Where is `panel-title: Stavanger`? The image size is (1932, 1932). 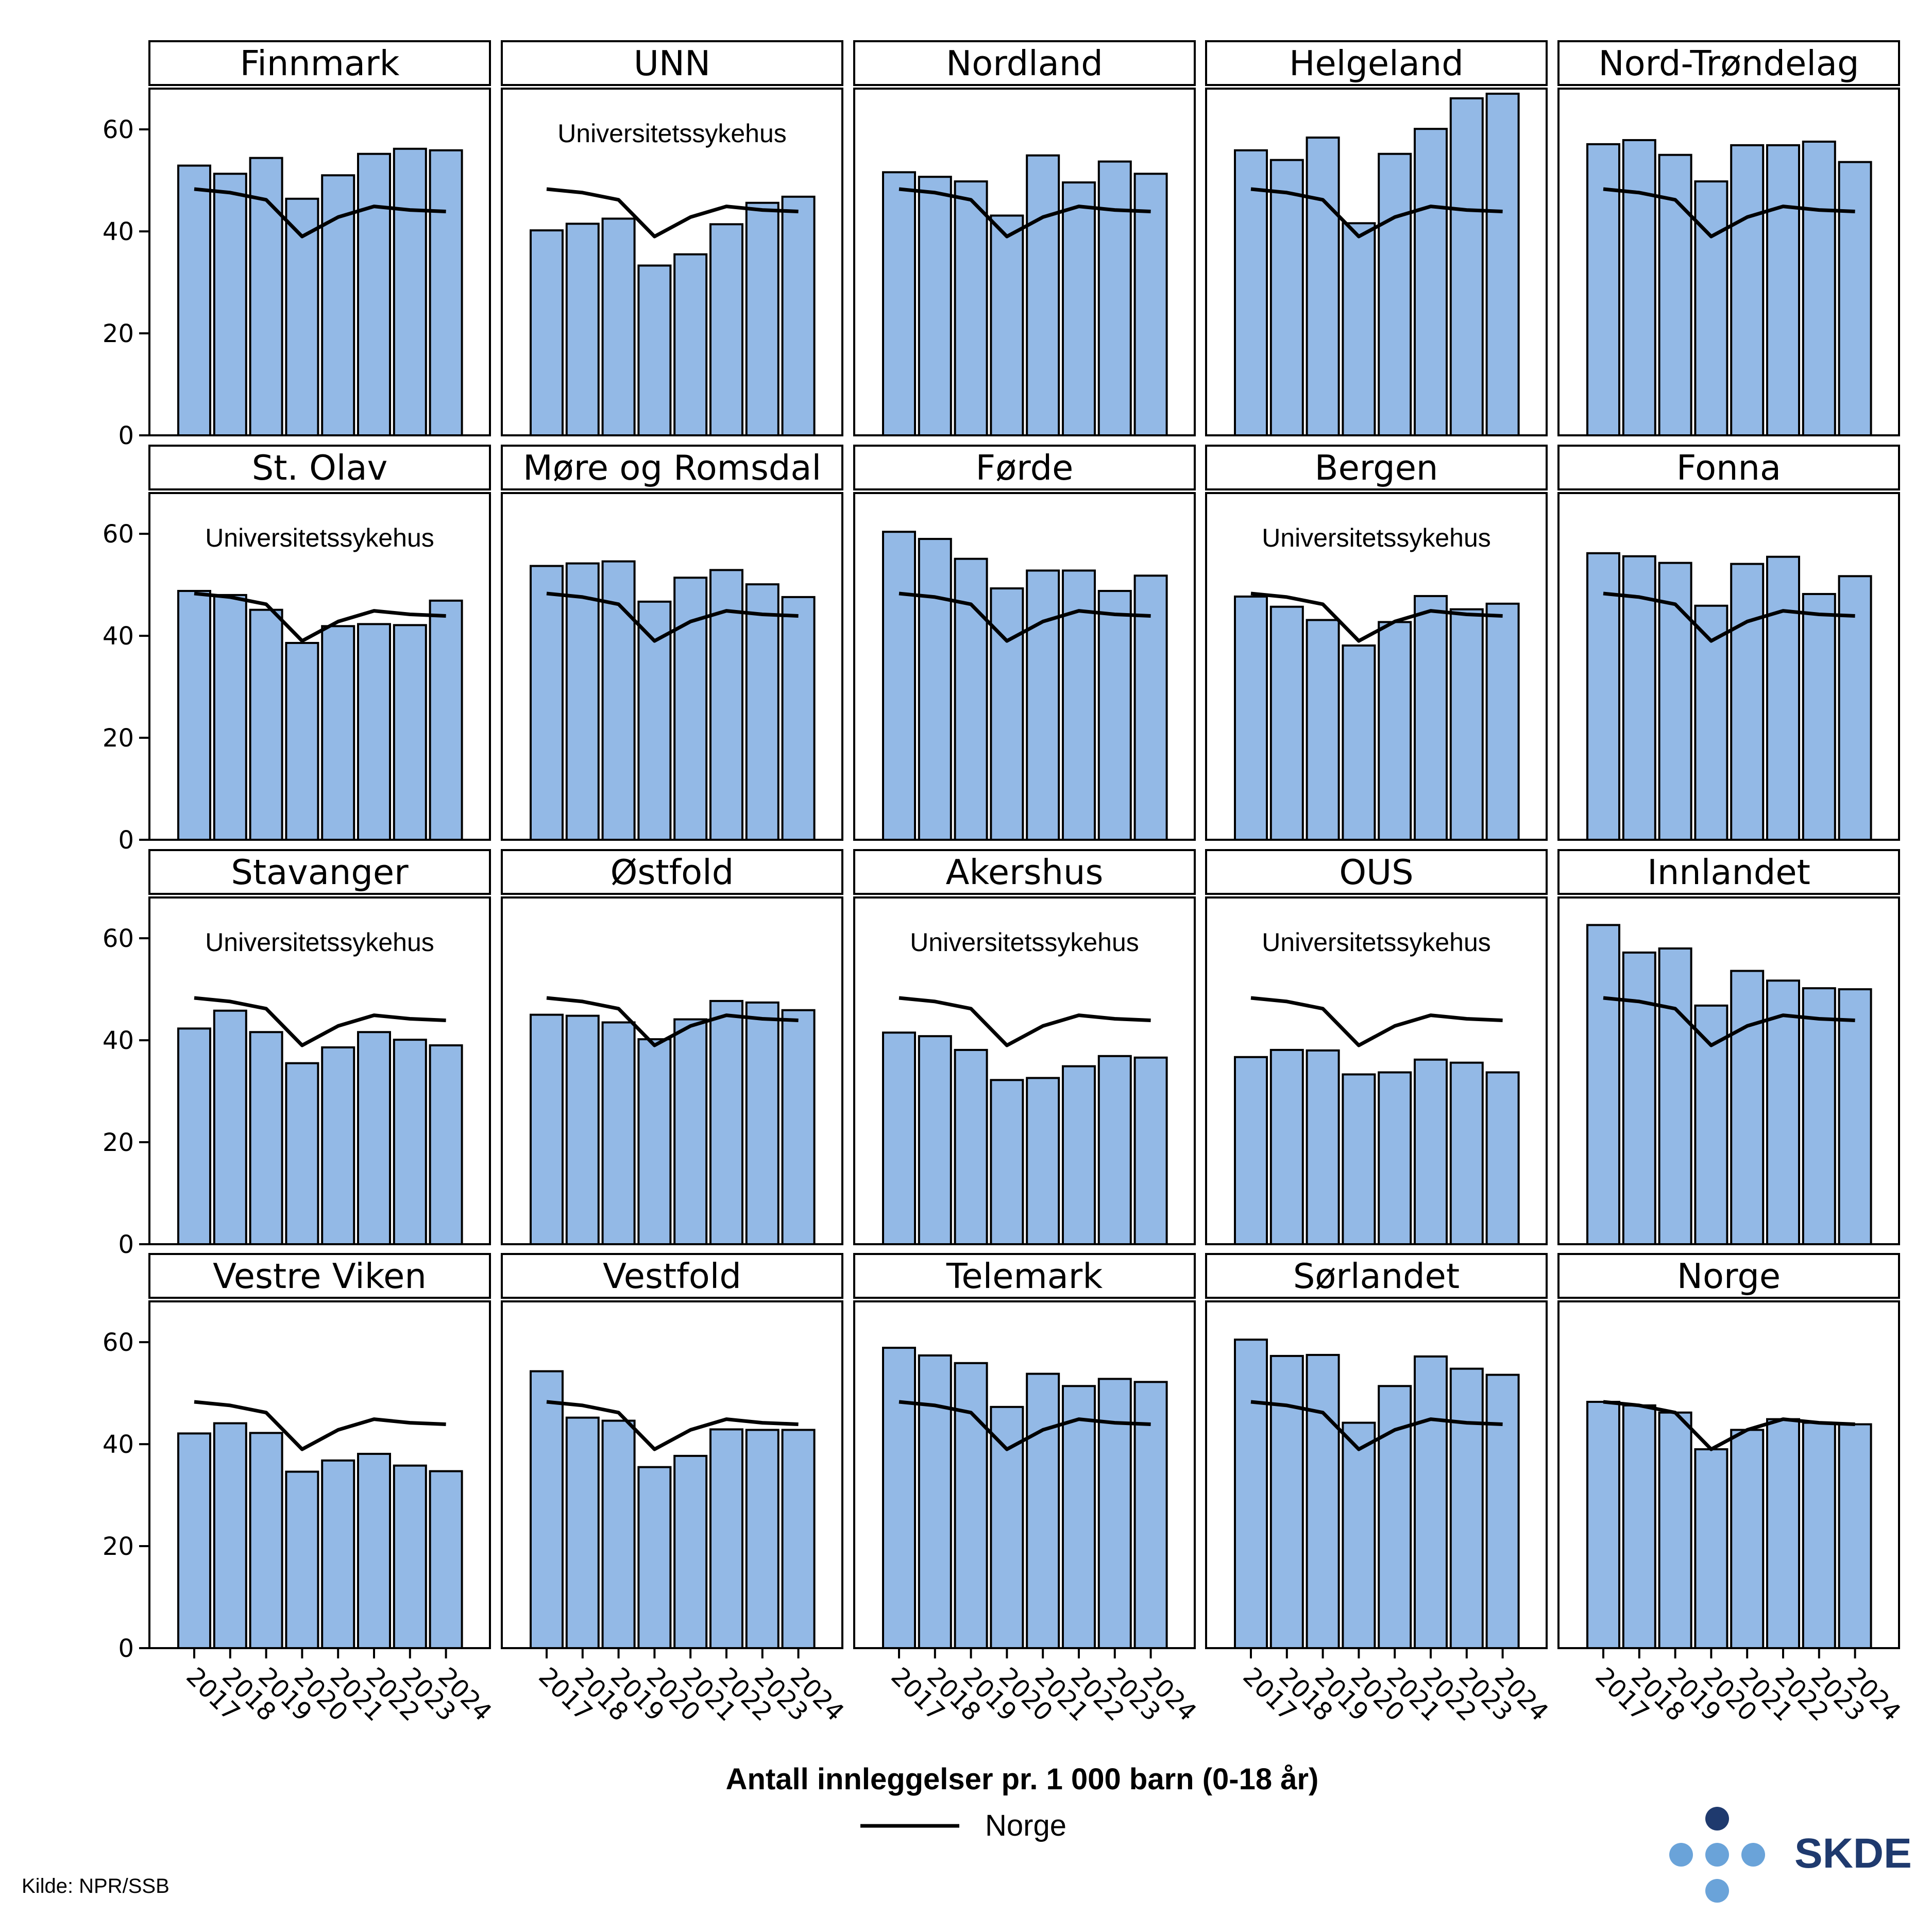
panel-title: Stavanger is located at coordinates (320, 872).